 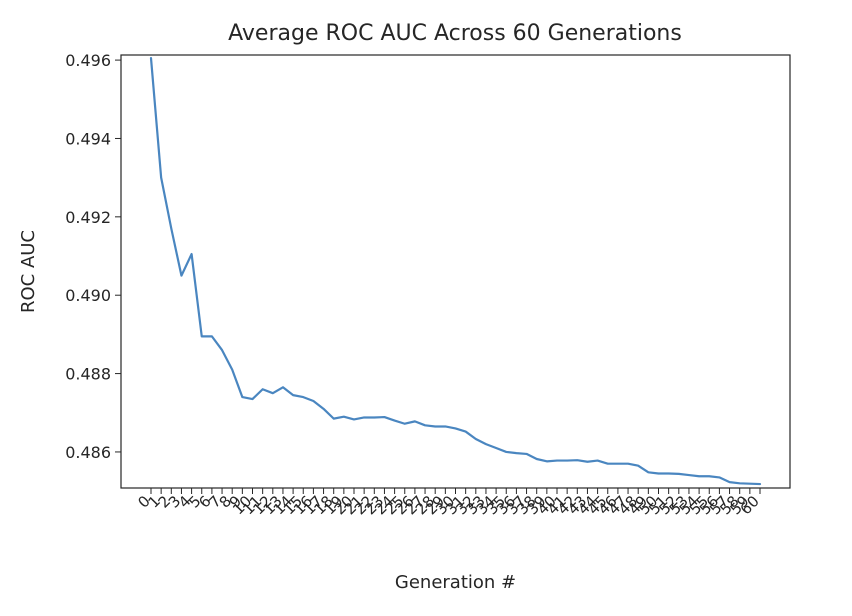 I want to click on y-tick-label: 0.494, so click(x=88, y=138).